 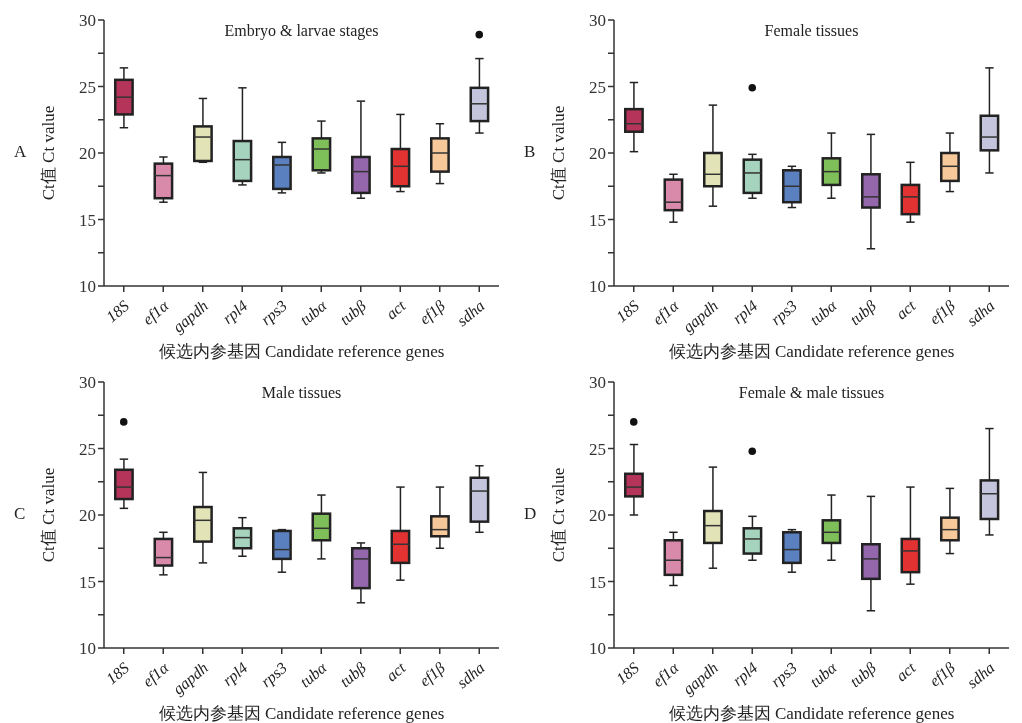 I want to click on text: D, so click(x=530, y=514).